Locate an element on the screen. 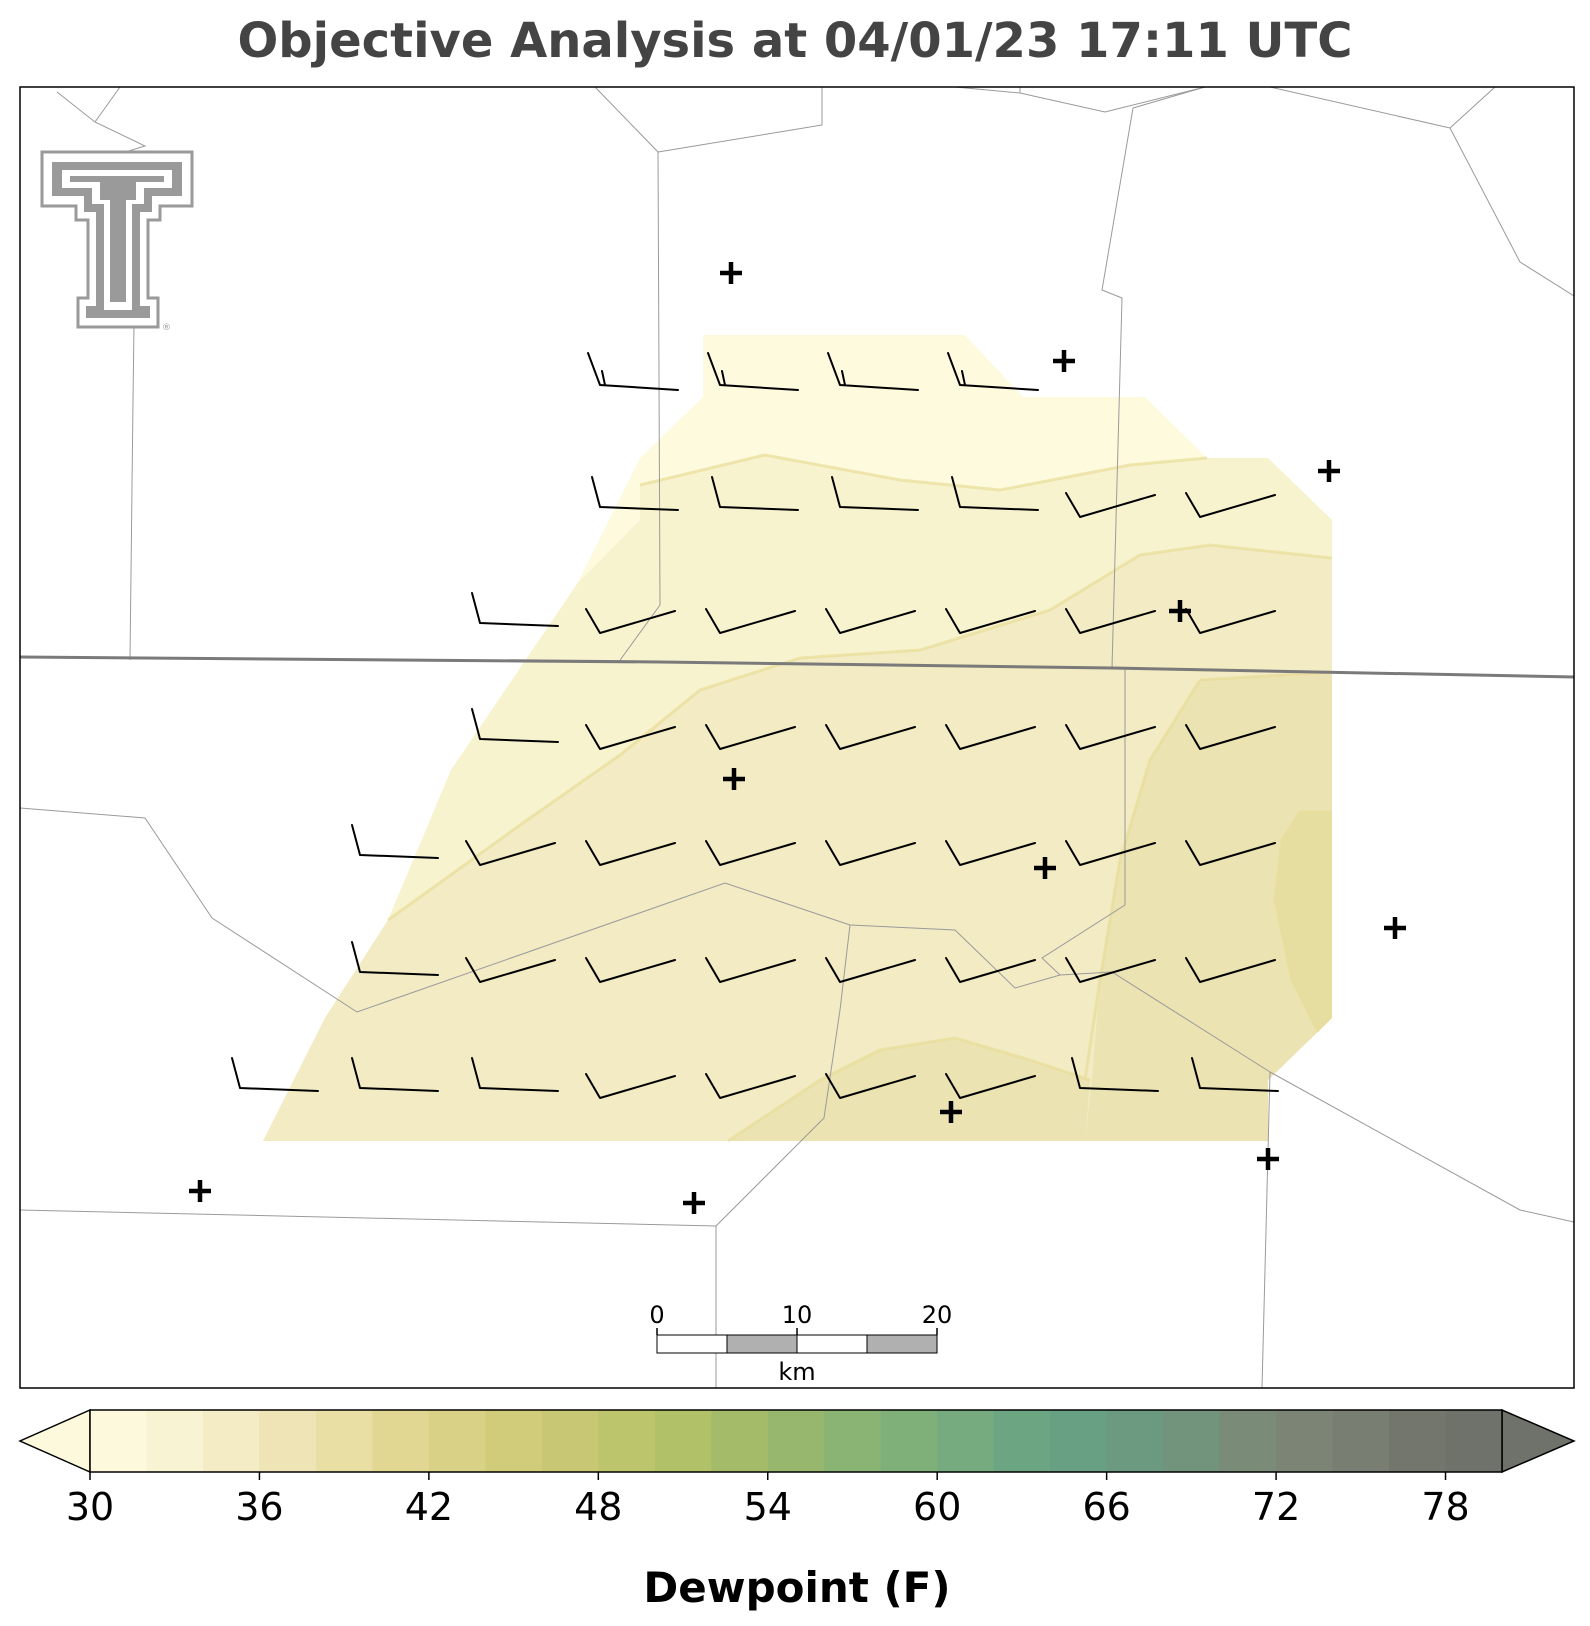 Image resolution: width=1590 pixels, height=1626 pixels. dewpoint-fill-band-4b is located at coordinates (909, 1089).